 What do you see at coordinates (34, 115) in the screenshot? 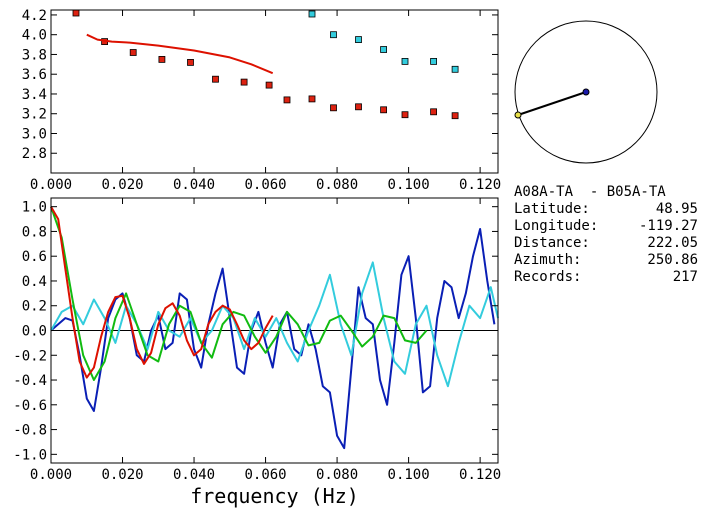
I see `y-tick-label: 3.2` at bounding box center [34, 115].